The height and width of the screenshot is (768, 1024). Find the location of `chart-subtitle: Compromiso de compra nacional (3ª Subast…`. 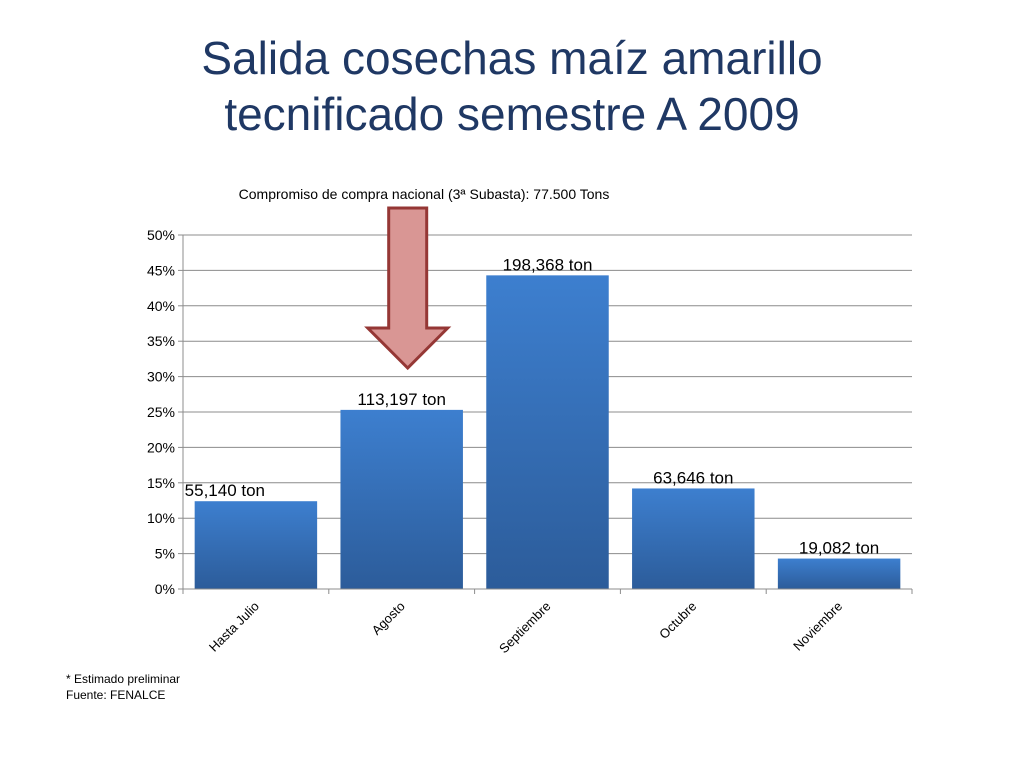

chart-subtitle: Compromiso de compra nacional (3ª Subast… is located at coordinates (424, 194).